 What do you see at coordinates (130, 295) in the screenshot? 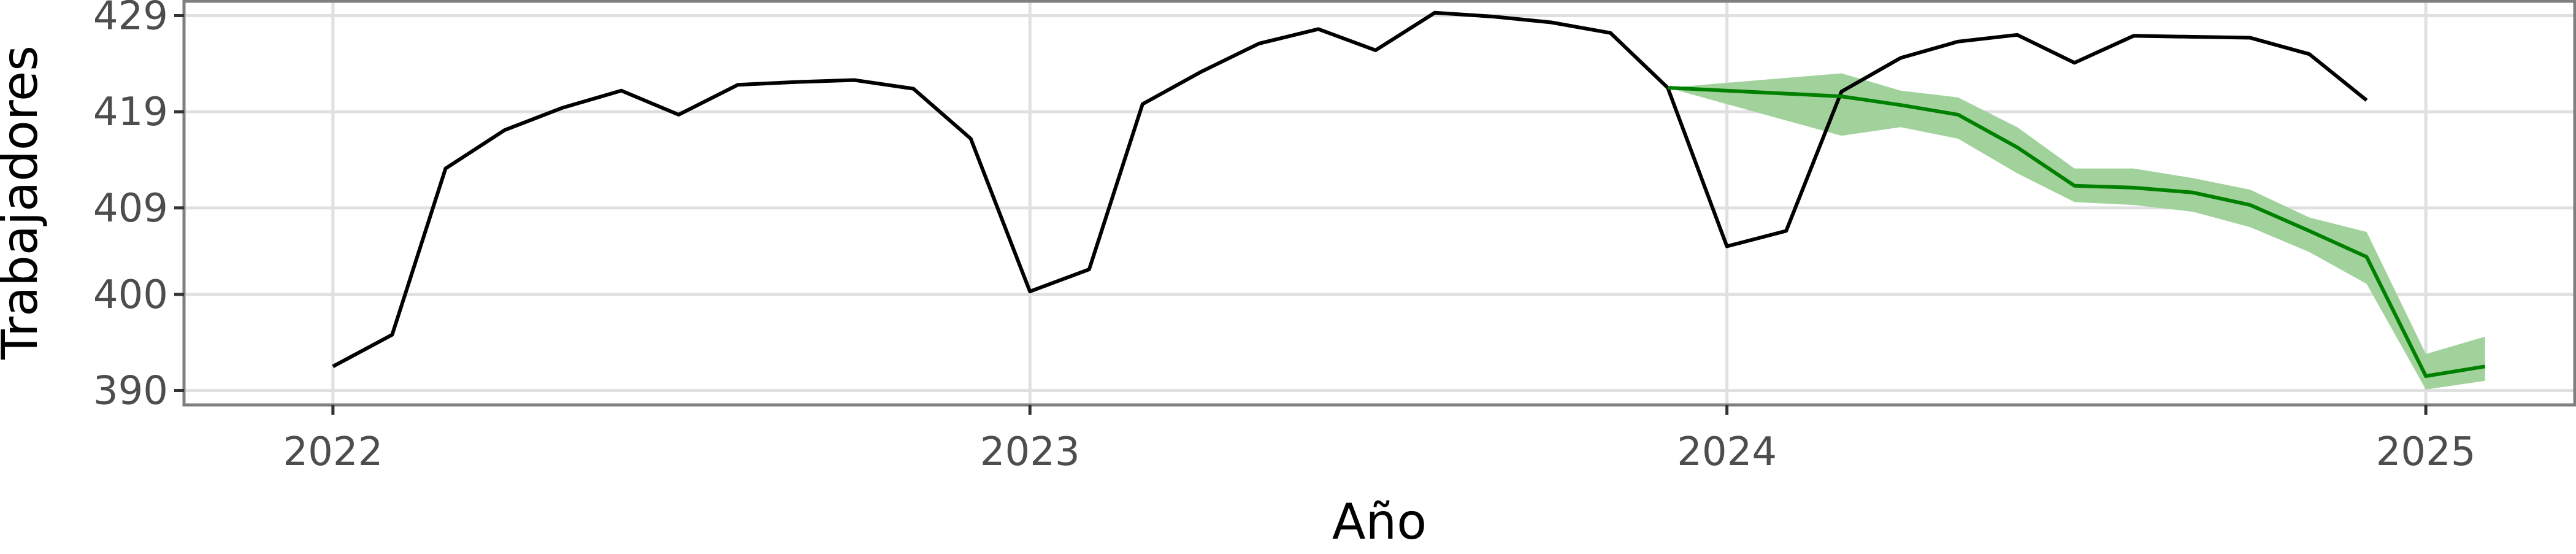
I see `y-tick-label: 400` at bounding box center [130, 295].